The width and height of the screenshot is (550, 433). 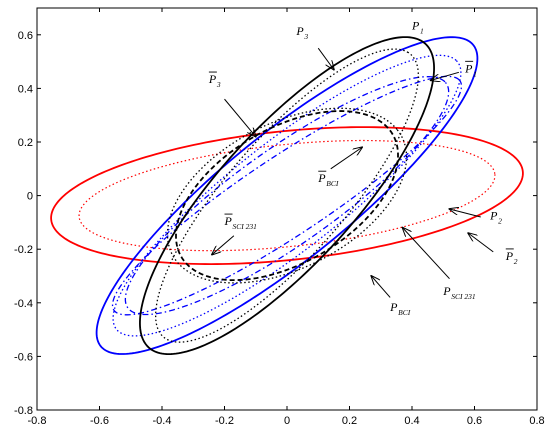 What do you see at coordinates (23, 411) in the screenshot?
I see `y-tick-label: -0.8` at bounding box center [23, 411].